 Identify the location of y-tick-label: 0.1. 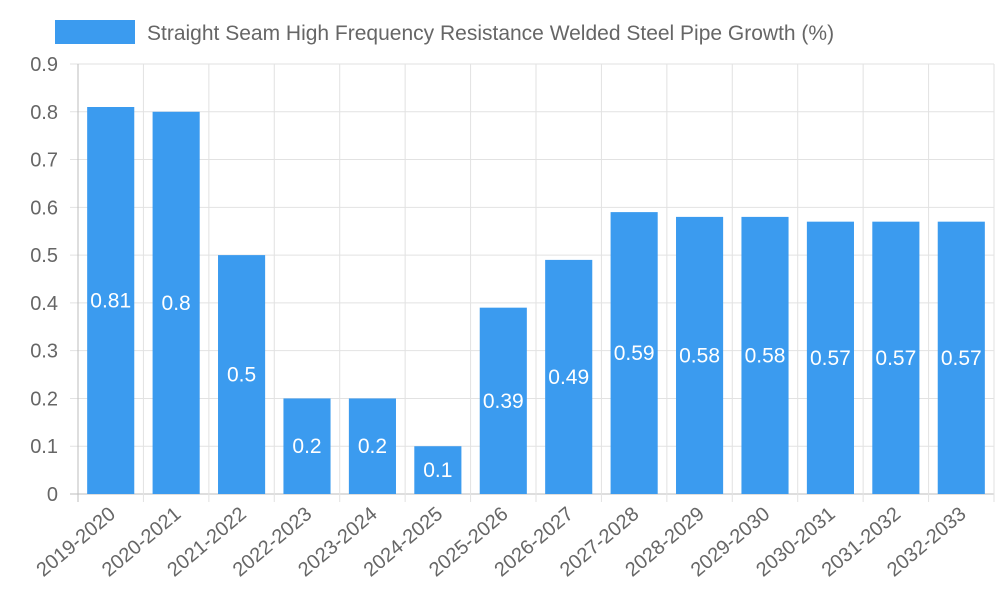
(44, 447).